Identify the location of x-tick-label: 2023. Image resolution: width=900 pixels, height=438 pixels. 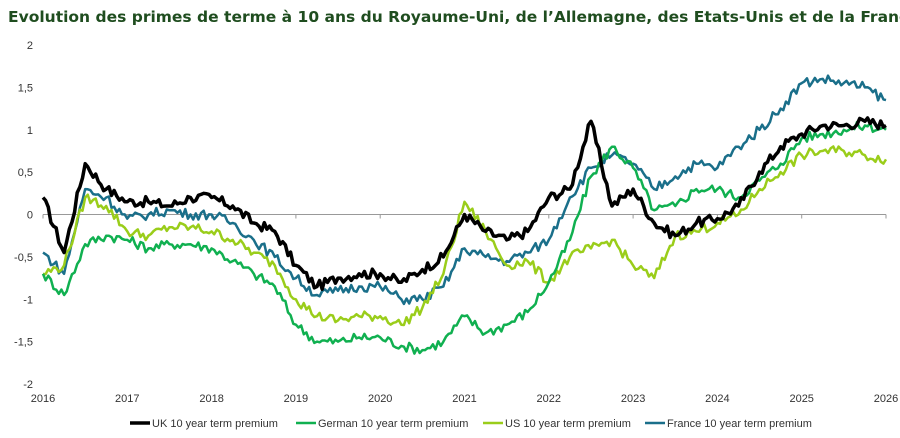
(633, 399).